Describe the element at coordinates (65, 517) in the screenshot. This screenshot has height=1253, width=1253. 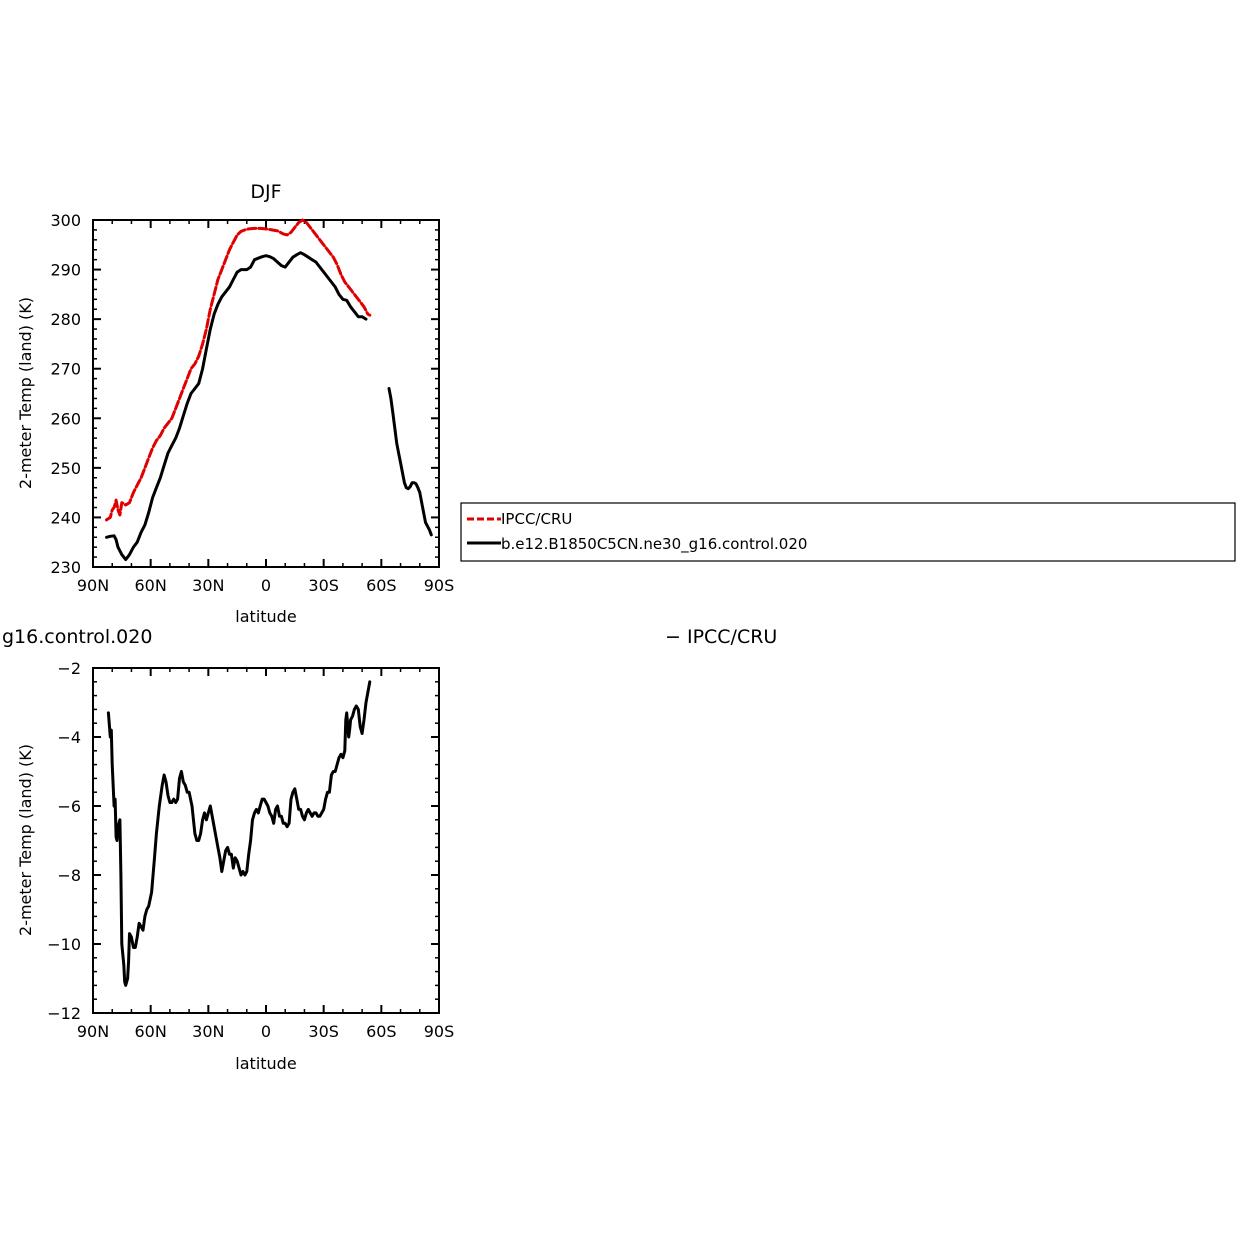
I see `y-tick-label: 240` at that location.